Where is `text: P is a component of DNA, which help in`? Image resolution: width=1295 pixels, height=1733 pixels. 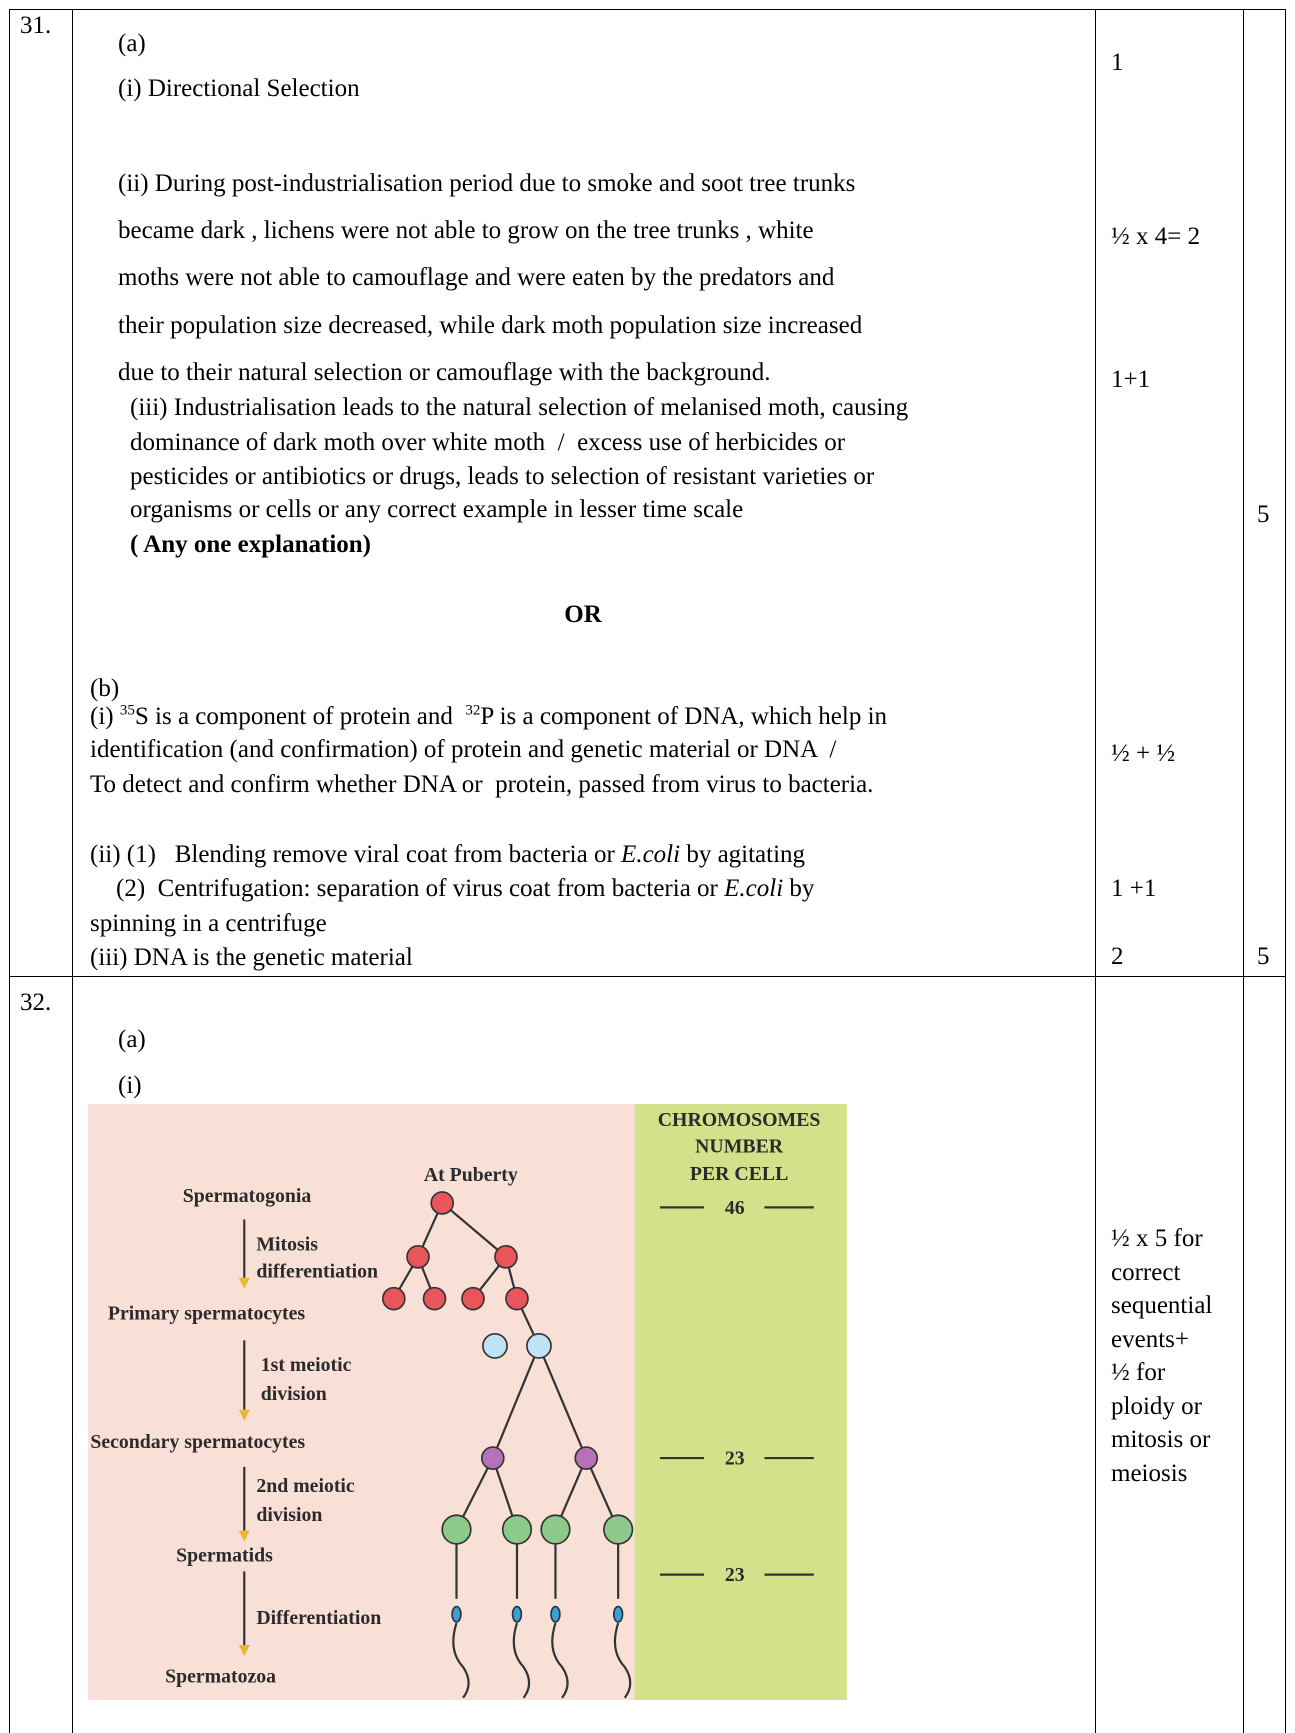 text: P is a component of DNA, which help in is located at coordinates (684, 716).